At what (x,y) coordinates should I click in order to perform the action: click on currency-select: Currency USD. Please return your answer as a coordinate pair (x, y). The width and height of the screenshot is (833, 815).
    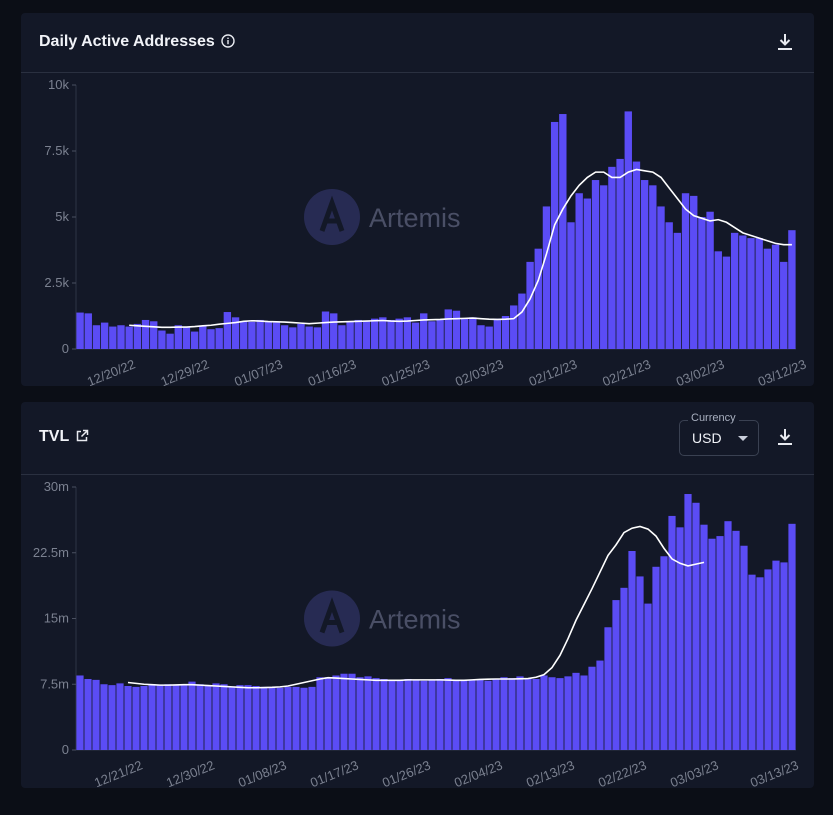
    Looking at the image, I should click on (719, 434).